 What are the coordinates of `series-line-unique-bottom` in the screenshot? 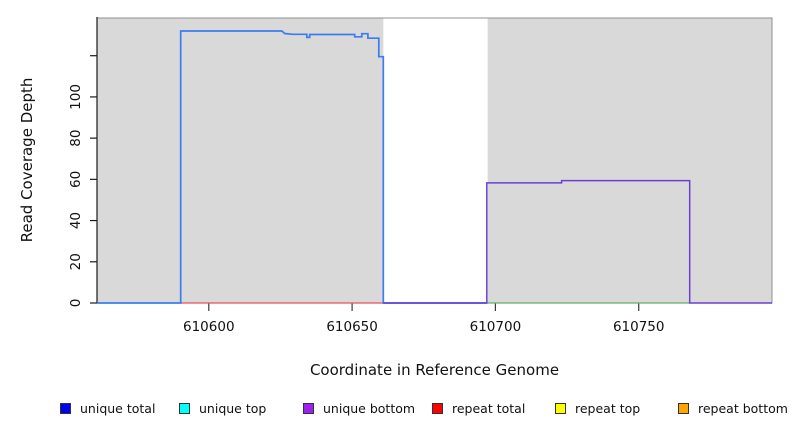 It's located at (577, 241).